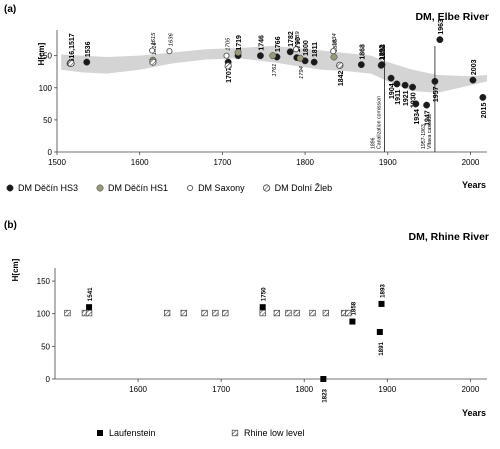 This screenshot has height=449, width=500. I want to click on point-label: 1719, so click(239, 43).